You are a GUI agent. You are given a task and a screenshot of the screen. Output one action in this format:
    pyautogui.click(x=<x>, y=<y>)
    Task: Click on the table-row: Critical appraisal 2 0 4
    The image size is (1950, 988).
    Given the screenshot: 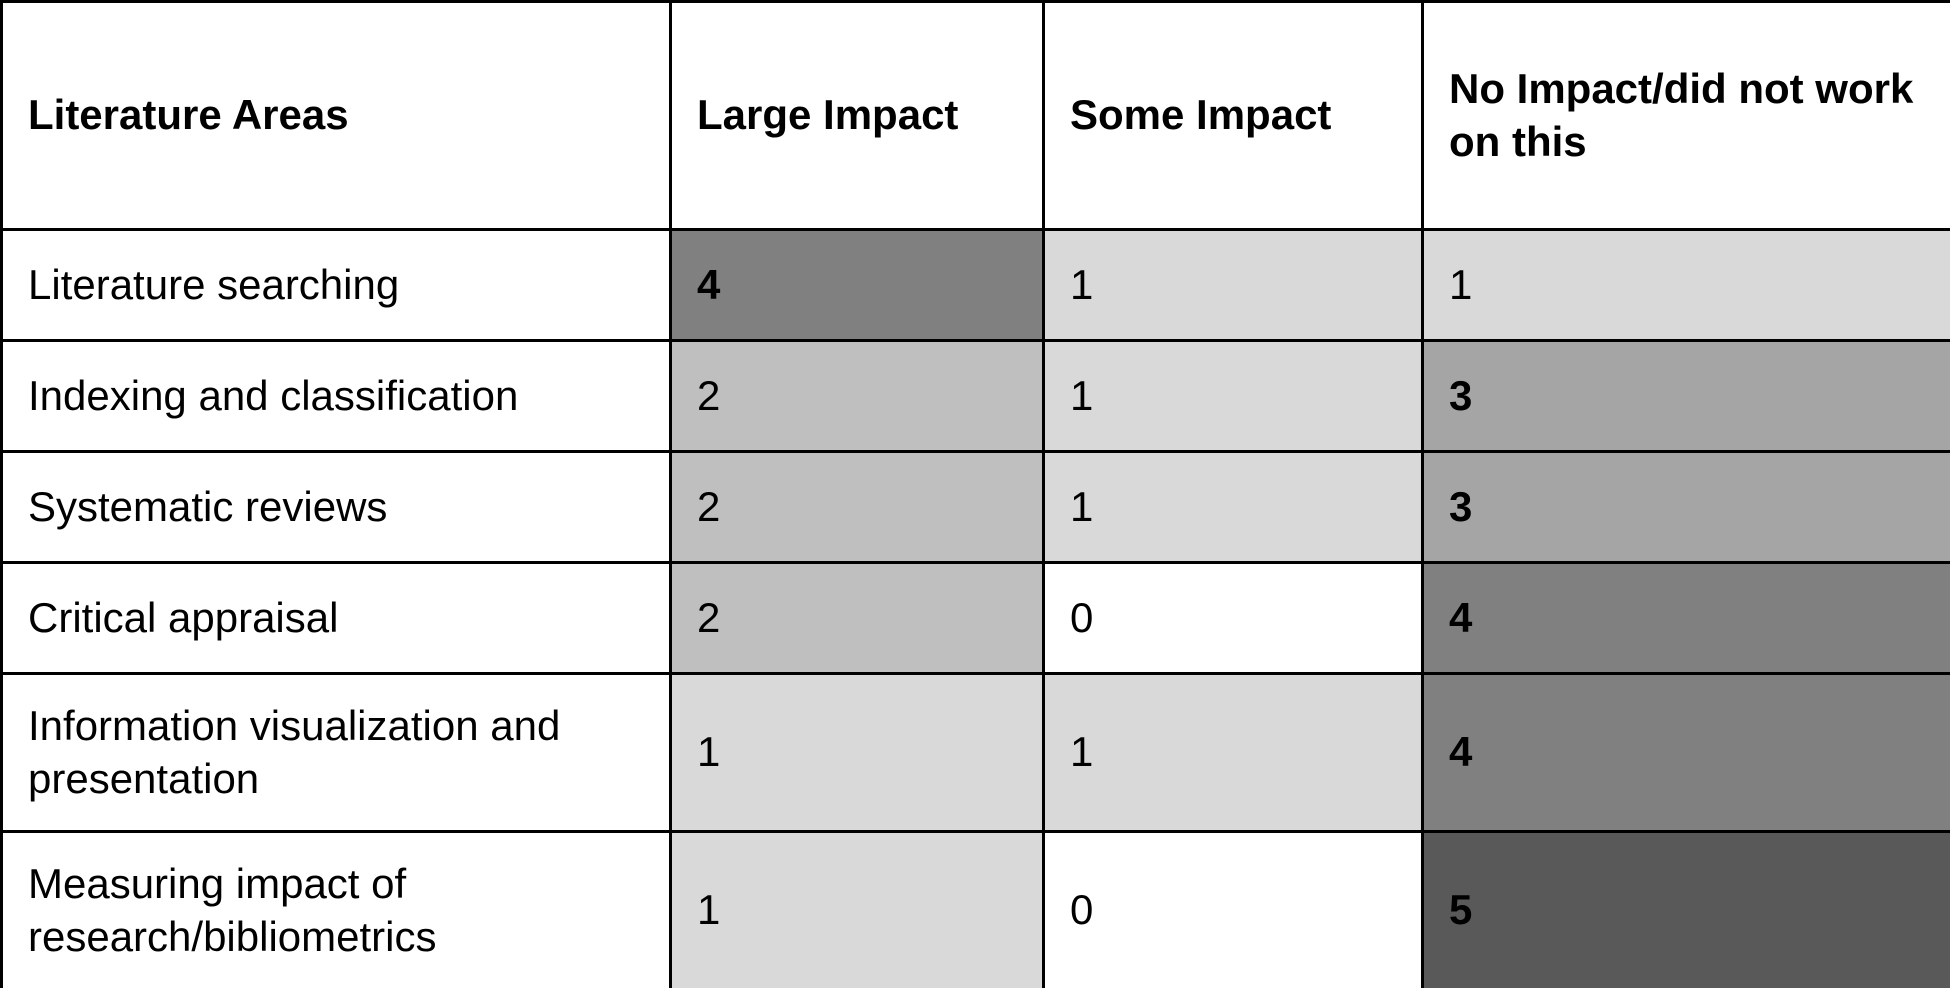 What is the action you would take?
    pyautogui.click(x=975, y=618)
    